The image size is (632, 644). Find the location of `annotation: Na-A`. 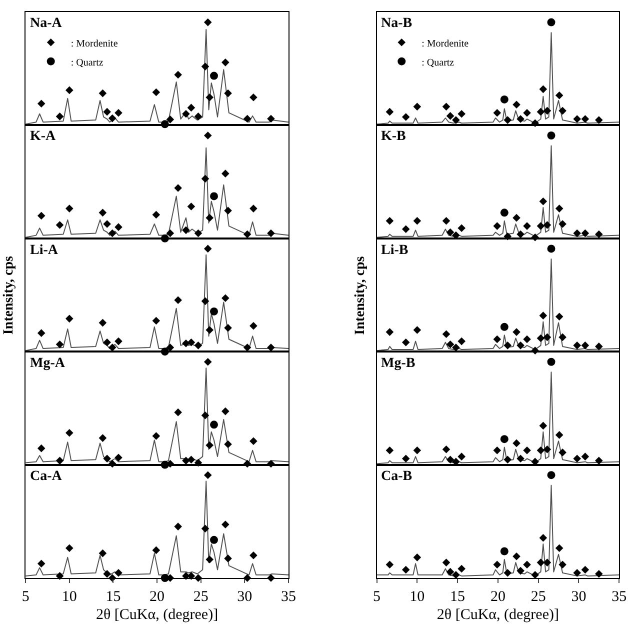

annotation: Na-A is located at coordinates (46, 23).